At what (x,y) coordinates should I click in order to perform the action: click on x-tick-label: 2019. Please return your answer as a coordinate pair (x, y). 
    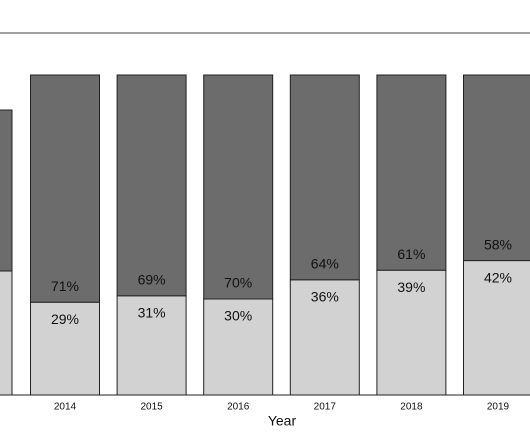
    Looking at the image, I should click on (498, 407).